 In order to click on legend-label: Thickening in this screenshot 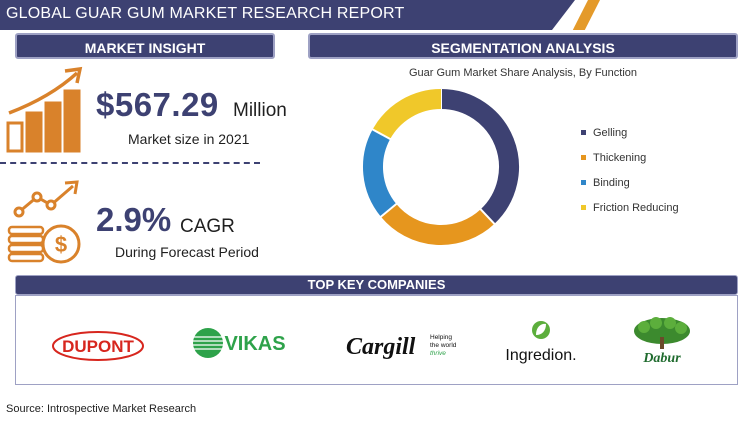, I will do `click(620, 157)`.